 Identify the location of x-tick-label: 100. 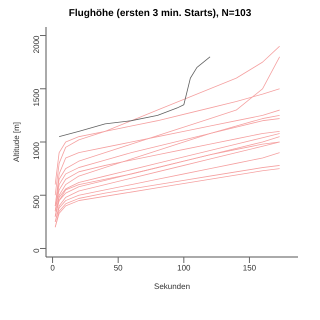
(184, 268).